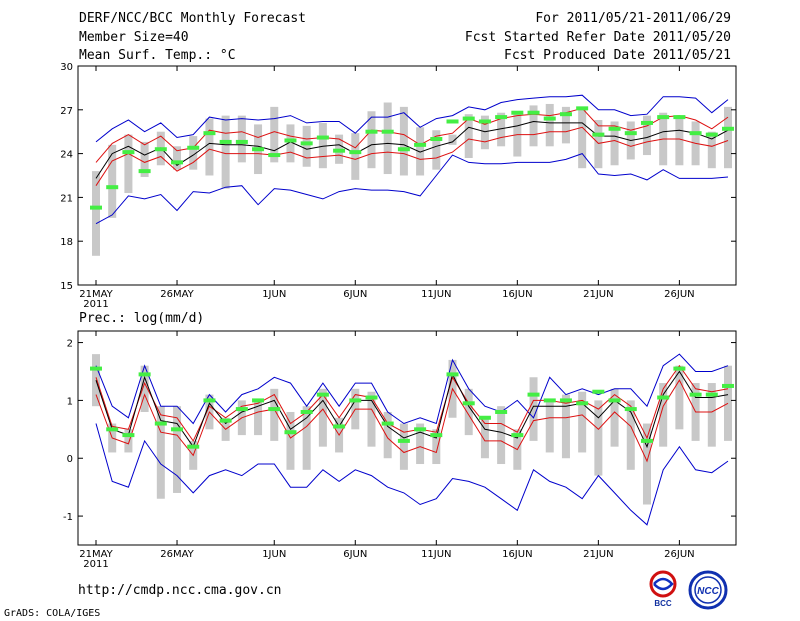  Describe the element at coordinates (96, 294) in the screenshot. I see `x-tick-label-1-1: 21MAY` at that location.